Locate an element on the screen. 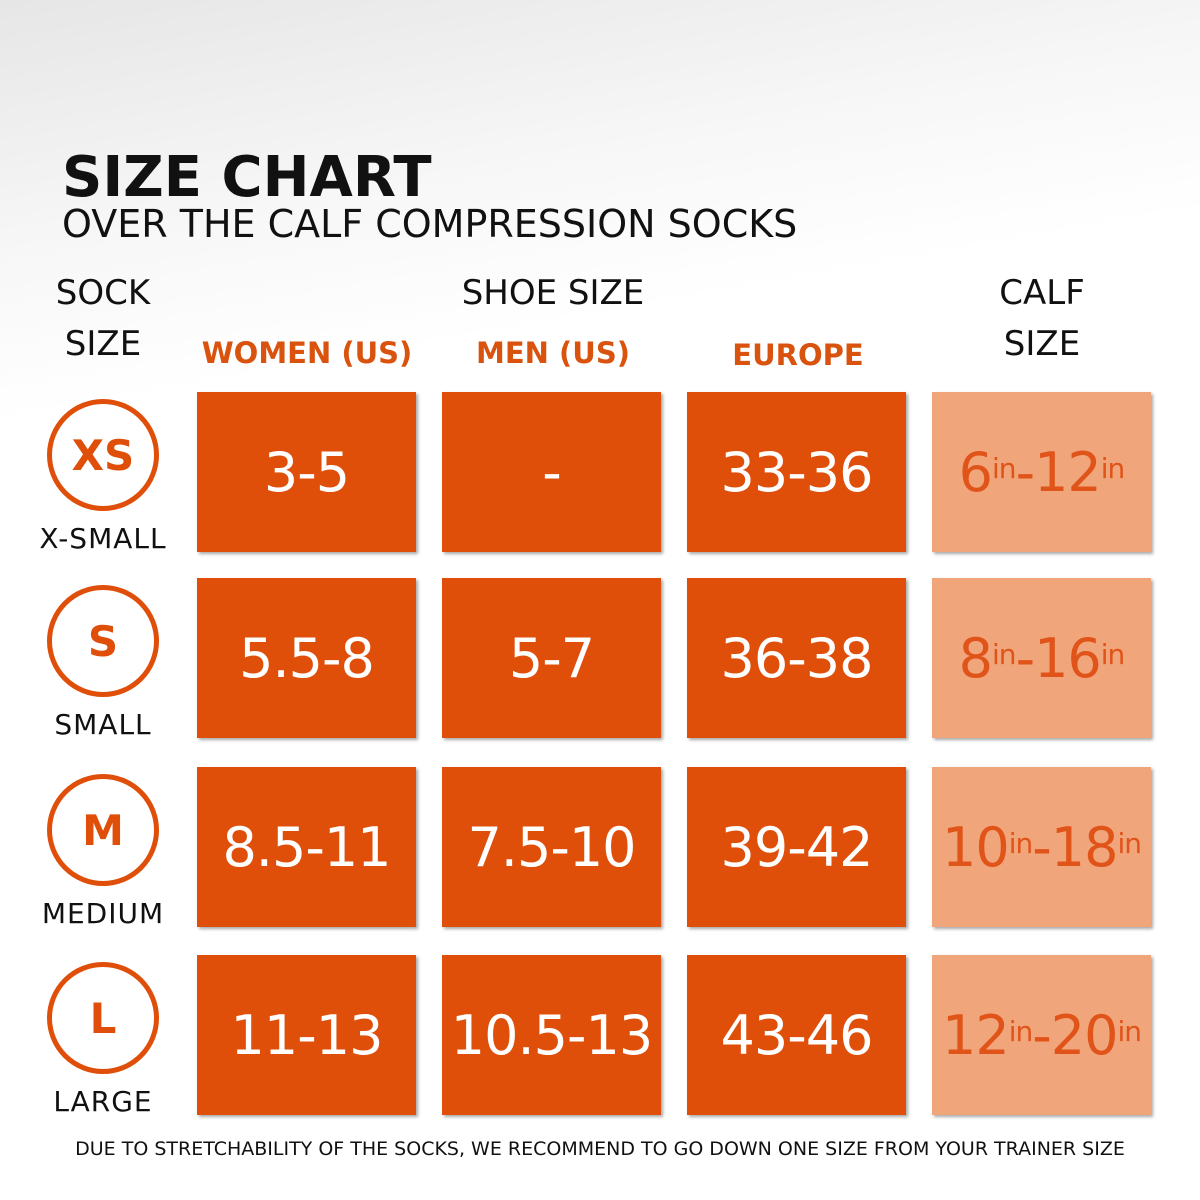 The height and width of the screenshot is (1200, 1200). size-cell: 43-46 is located at coordinates (796, 1035).